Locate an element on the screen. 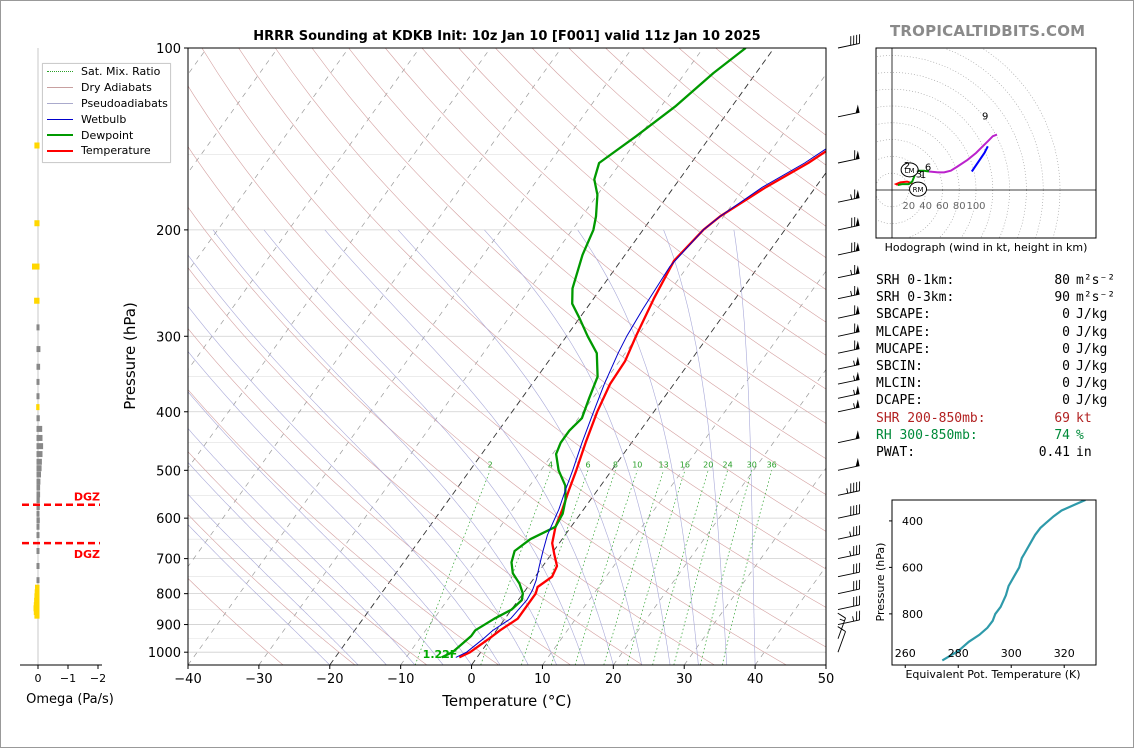  theta-e-ylabel: Pressure (hPa) is located at coordinates (880, 582).